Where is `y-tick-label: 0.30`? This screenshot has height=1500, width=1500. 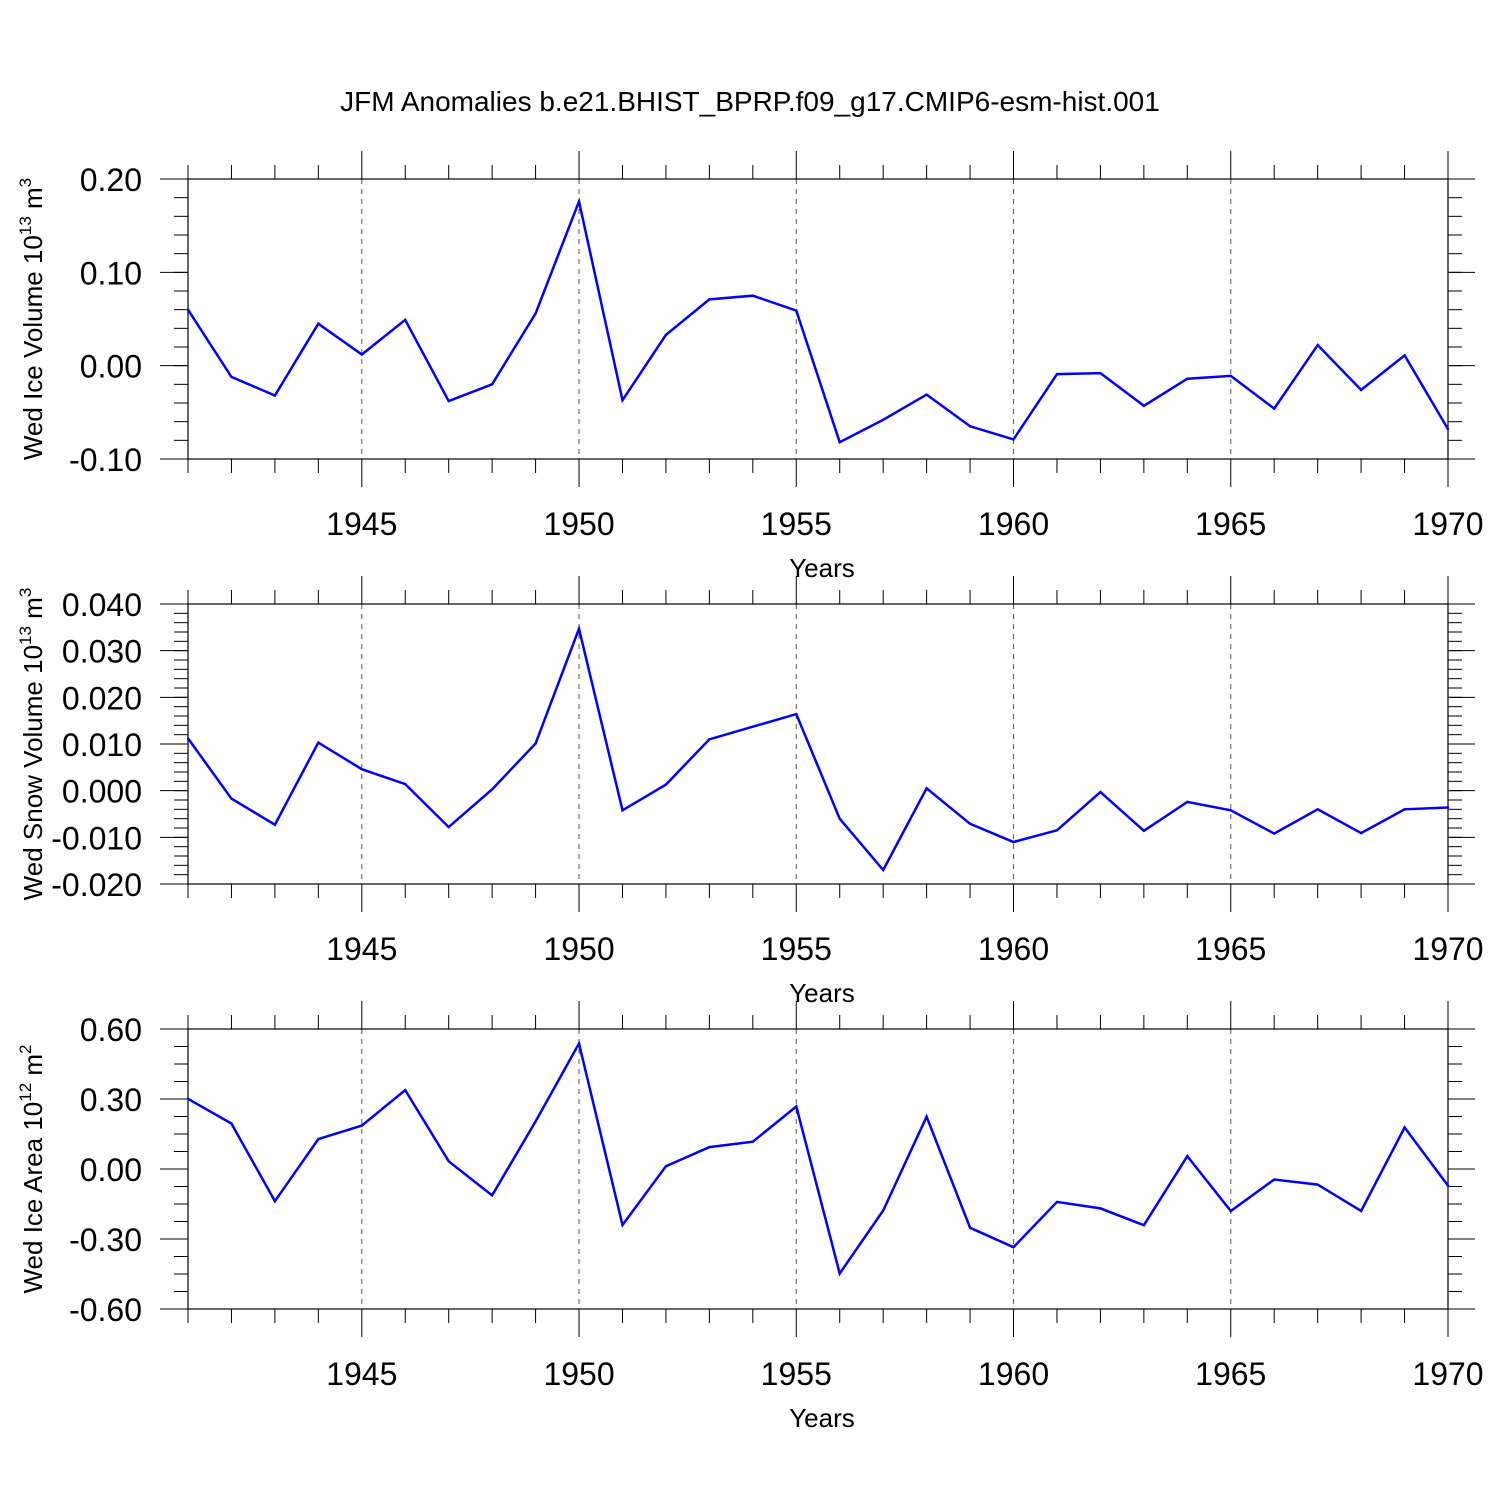
y-tick-label: 0.30 is located at coordinates (111, 1100).